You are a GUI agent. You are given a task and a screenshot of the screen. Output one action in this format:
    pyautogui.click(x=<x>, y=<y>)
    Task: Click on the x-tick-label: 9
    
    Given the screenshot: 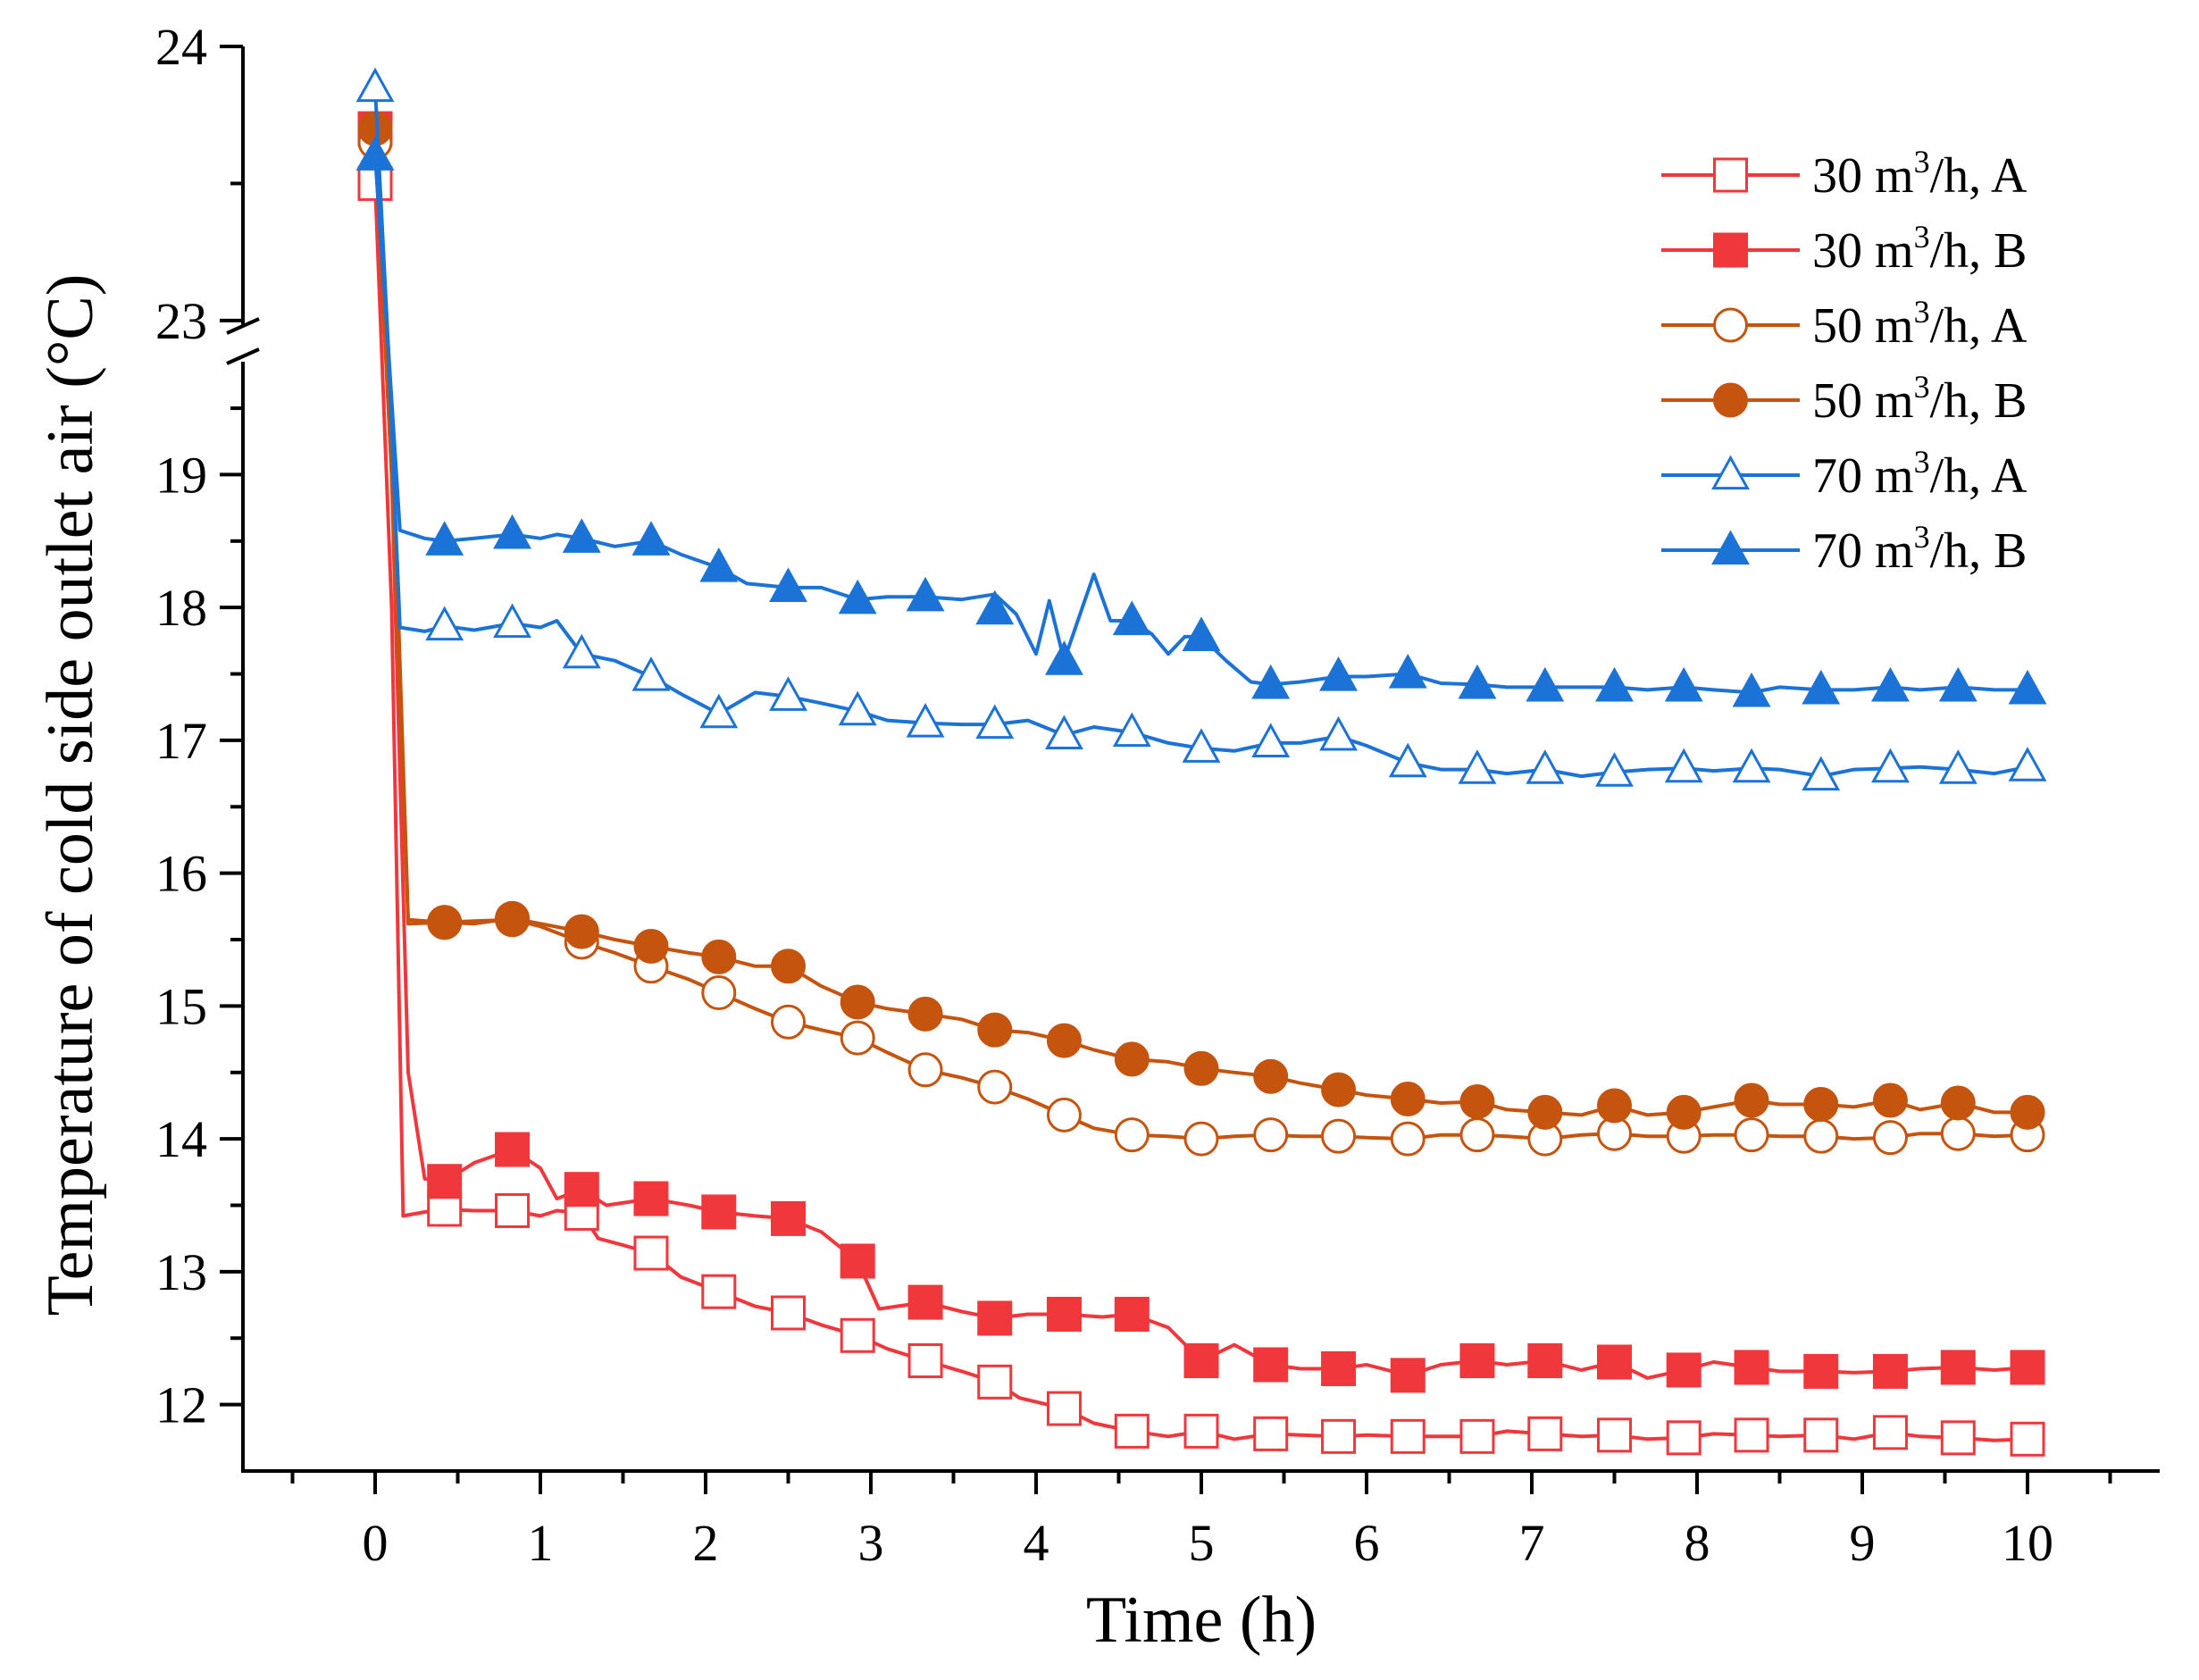 What is the action you would take?
    pyautogui.click(x=1863, y=1543)
    